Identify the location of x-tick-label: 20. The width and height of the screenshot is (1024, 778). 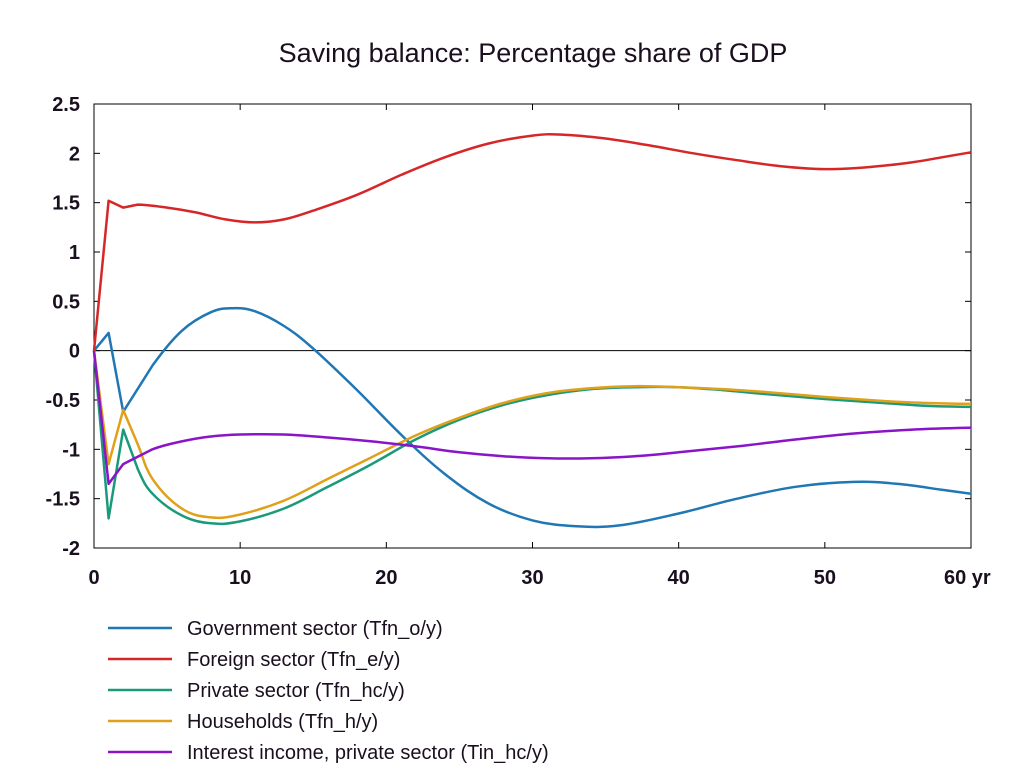
(386, 578).